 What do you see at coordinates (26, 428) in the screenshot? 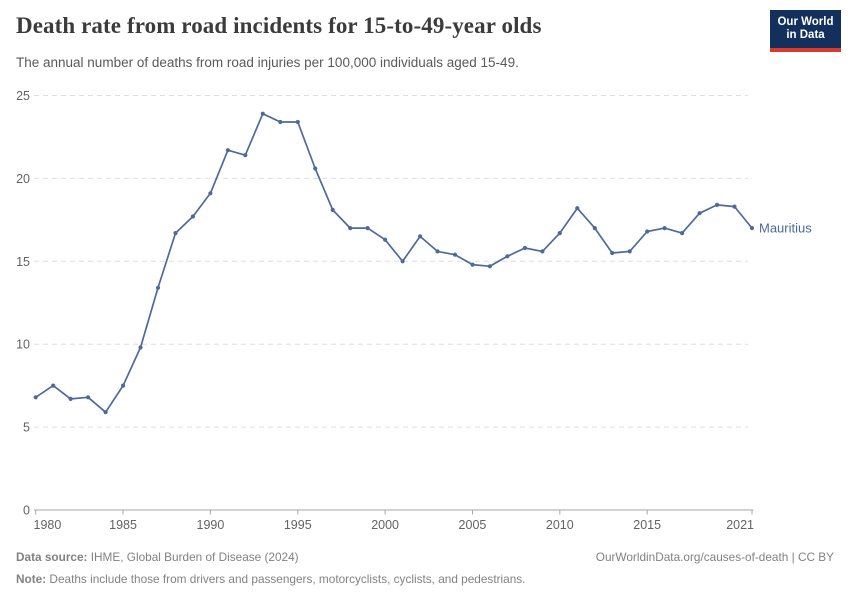
I see `y-tick-label: 5` at bounding box center [26, 428].